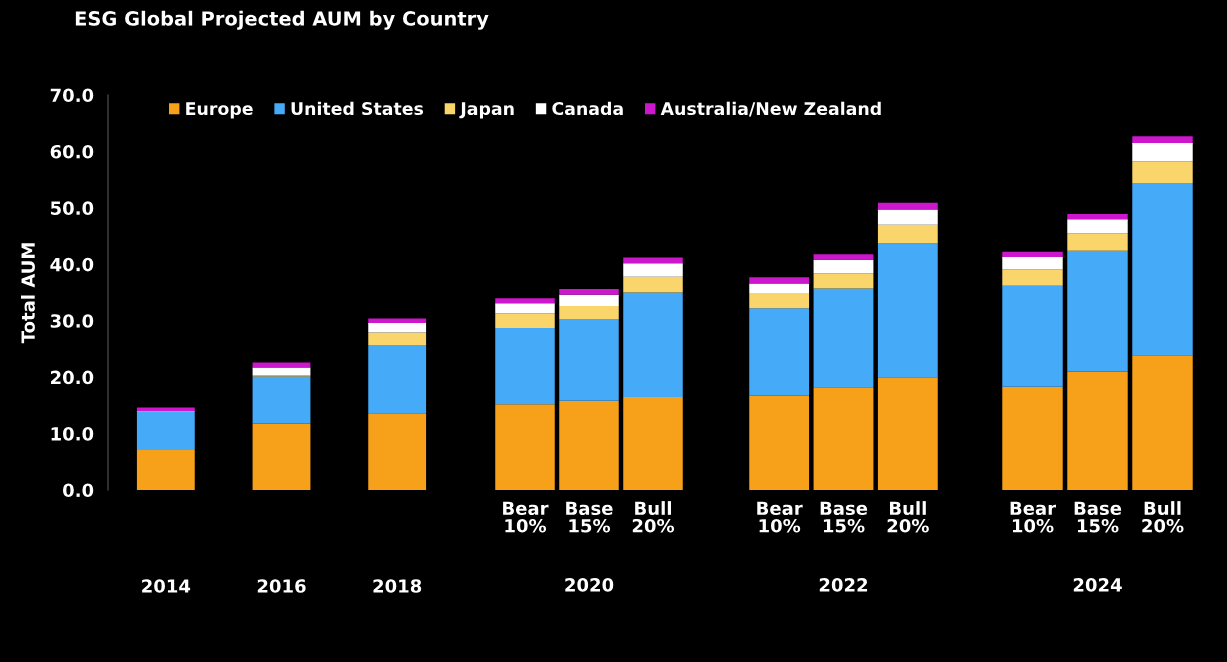 This screenshot has height=662, width=1227. What do you see at coordinates (72, 434) in the screenshot?
I see `y-tick-label: 10.0` at bounding box center [72, 434].